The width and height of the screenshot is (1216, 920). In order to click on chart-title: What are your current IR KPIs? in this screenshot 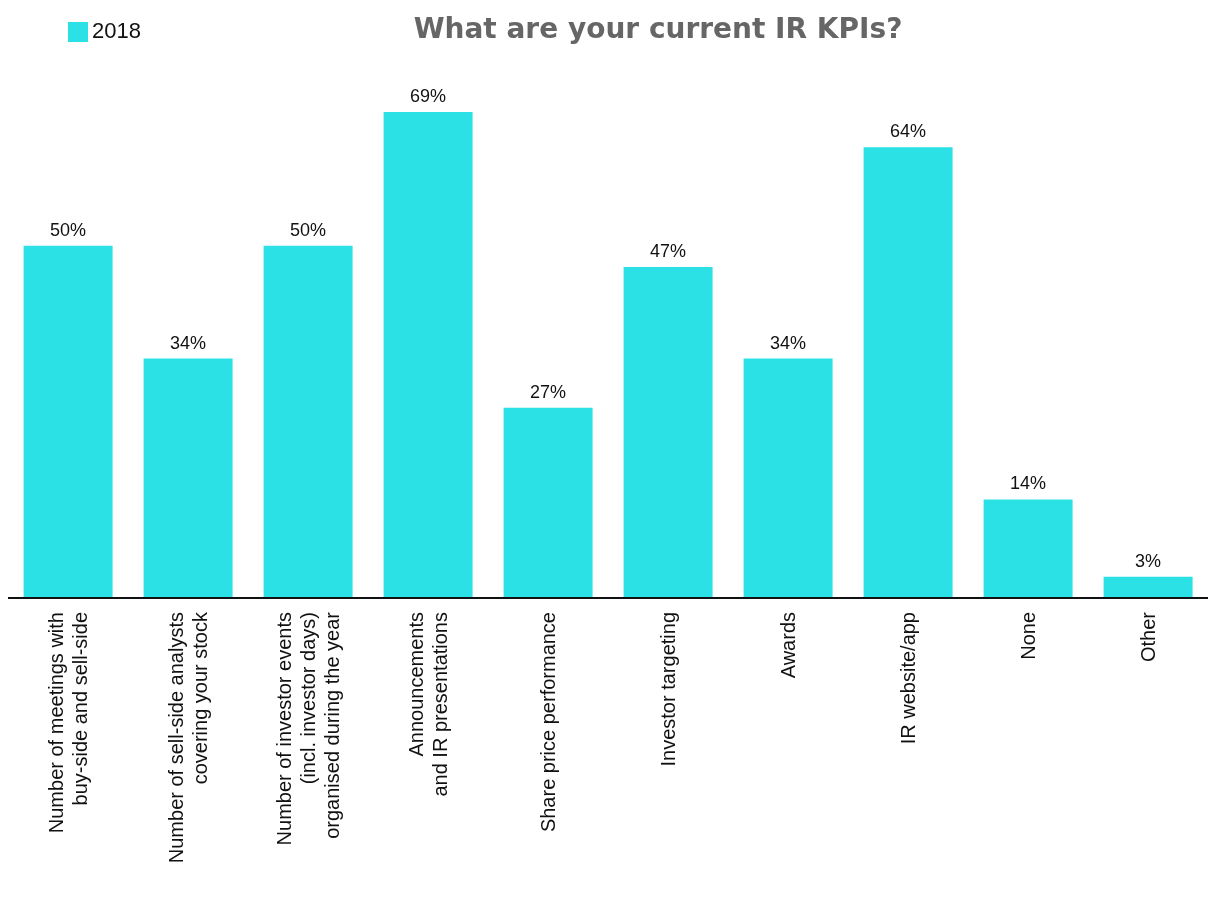, I will do `click(658, 28)`.